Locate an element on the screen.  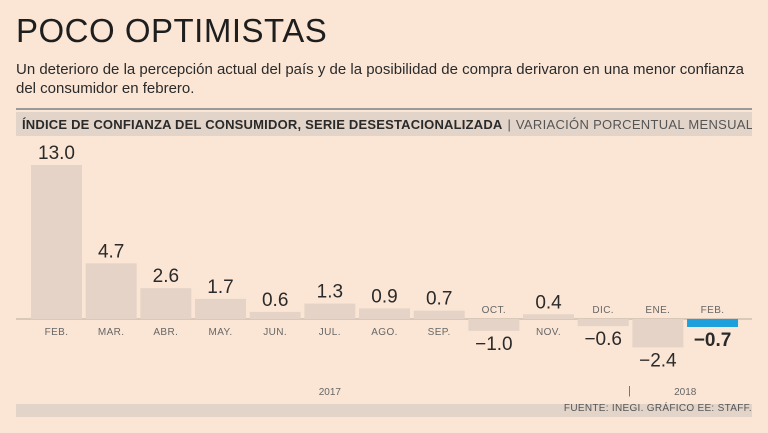
category-label: ABR. is located at coordinates (165, 332).